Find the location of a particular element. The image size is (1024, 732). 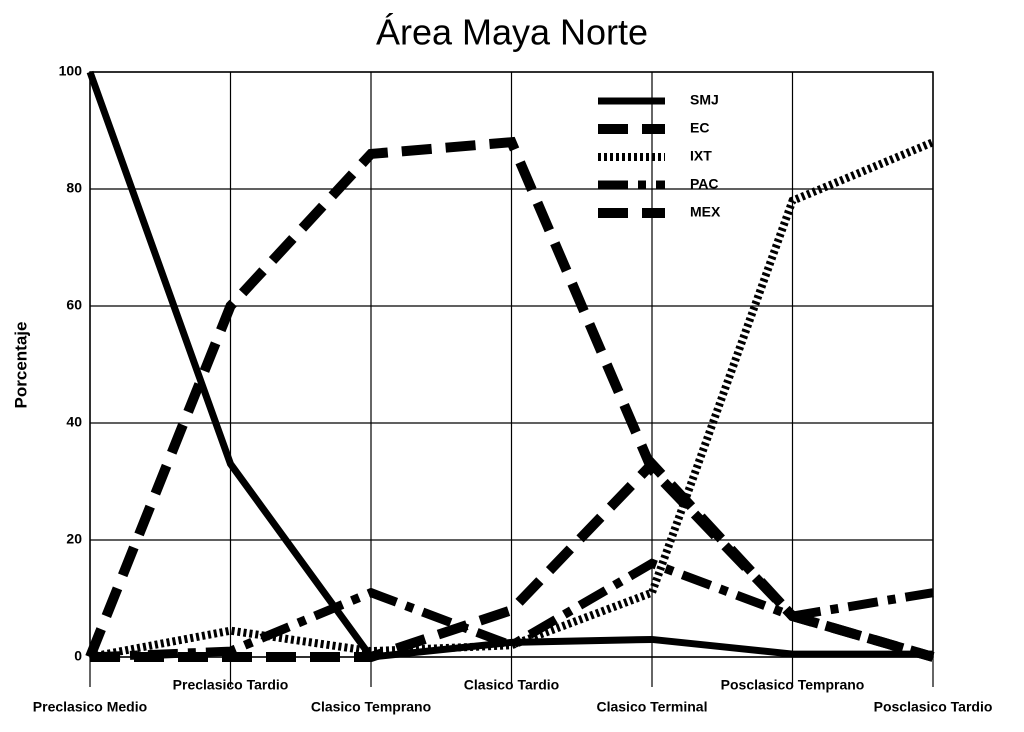

legend-label: EC is located at coordinates (699, 128).